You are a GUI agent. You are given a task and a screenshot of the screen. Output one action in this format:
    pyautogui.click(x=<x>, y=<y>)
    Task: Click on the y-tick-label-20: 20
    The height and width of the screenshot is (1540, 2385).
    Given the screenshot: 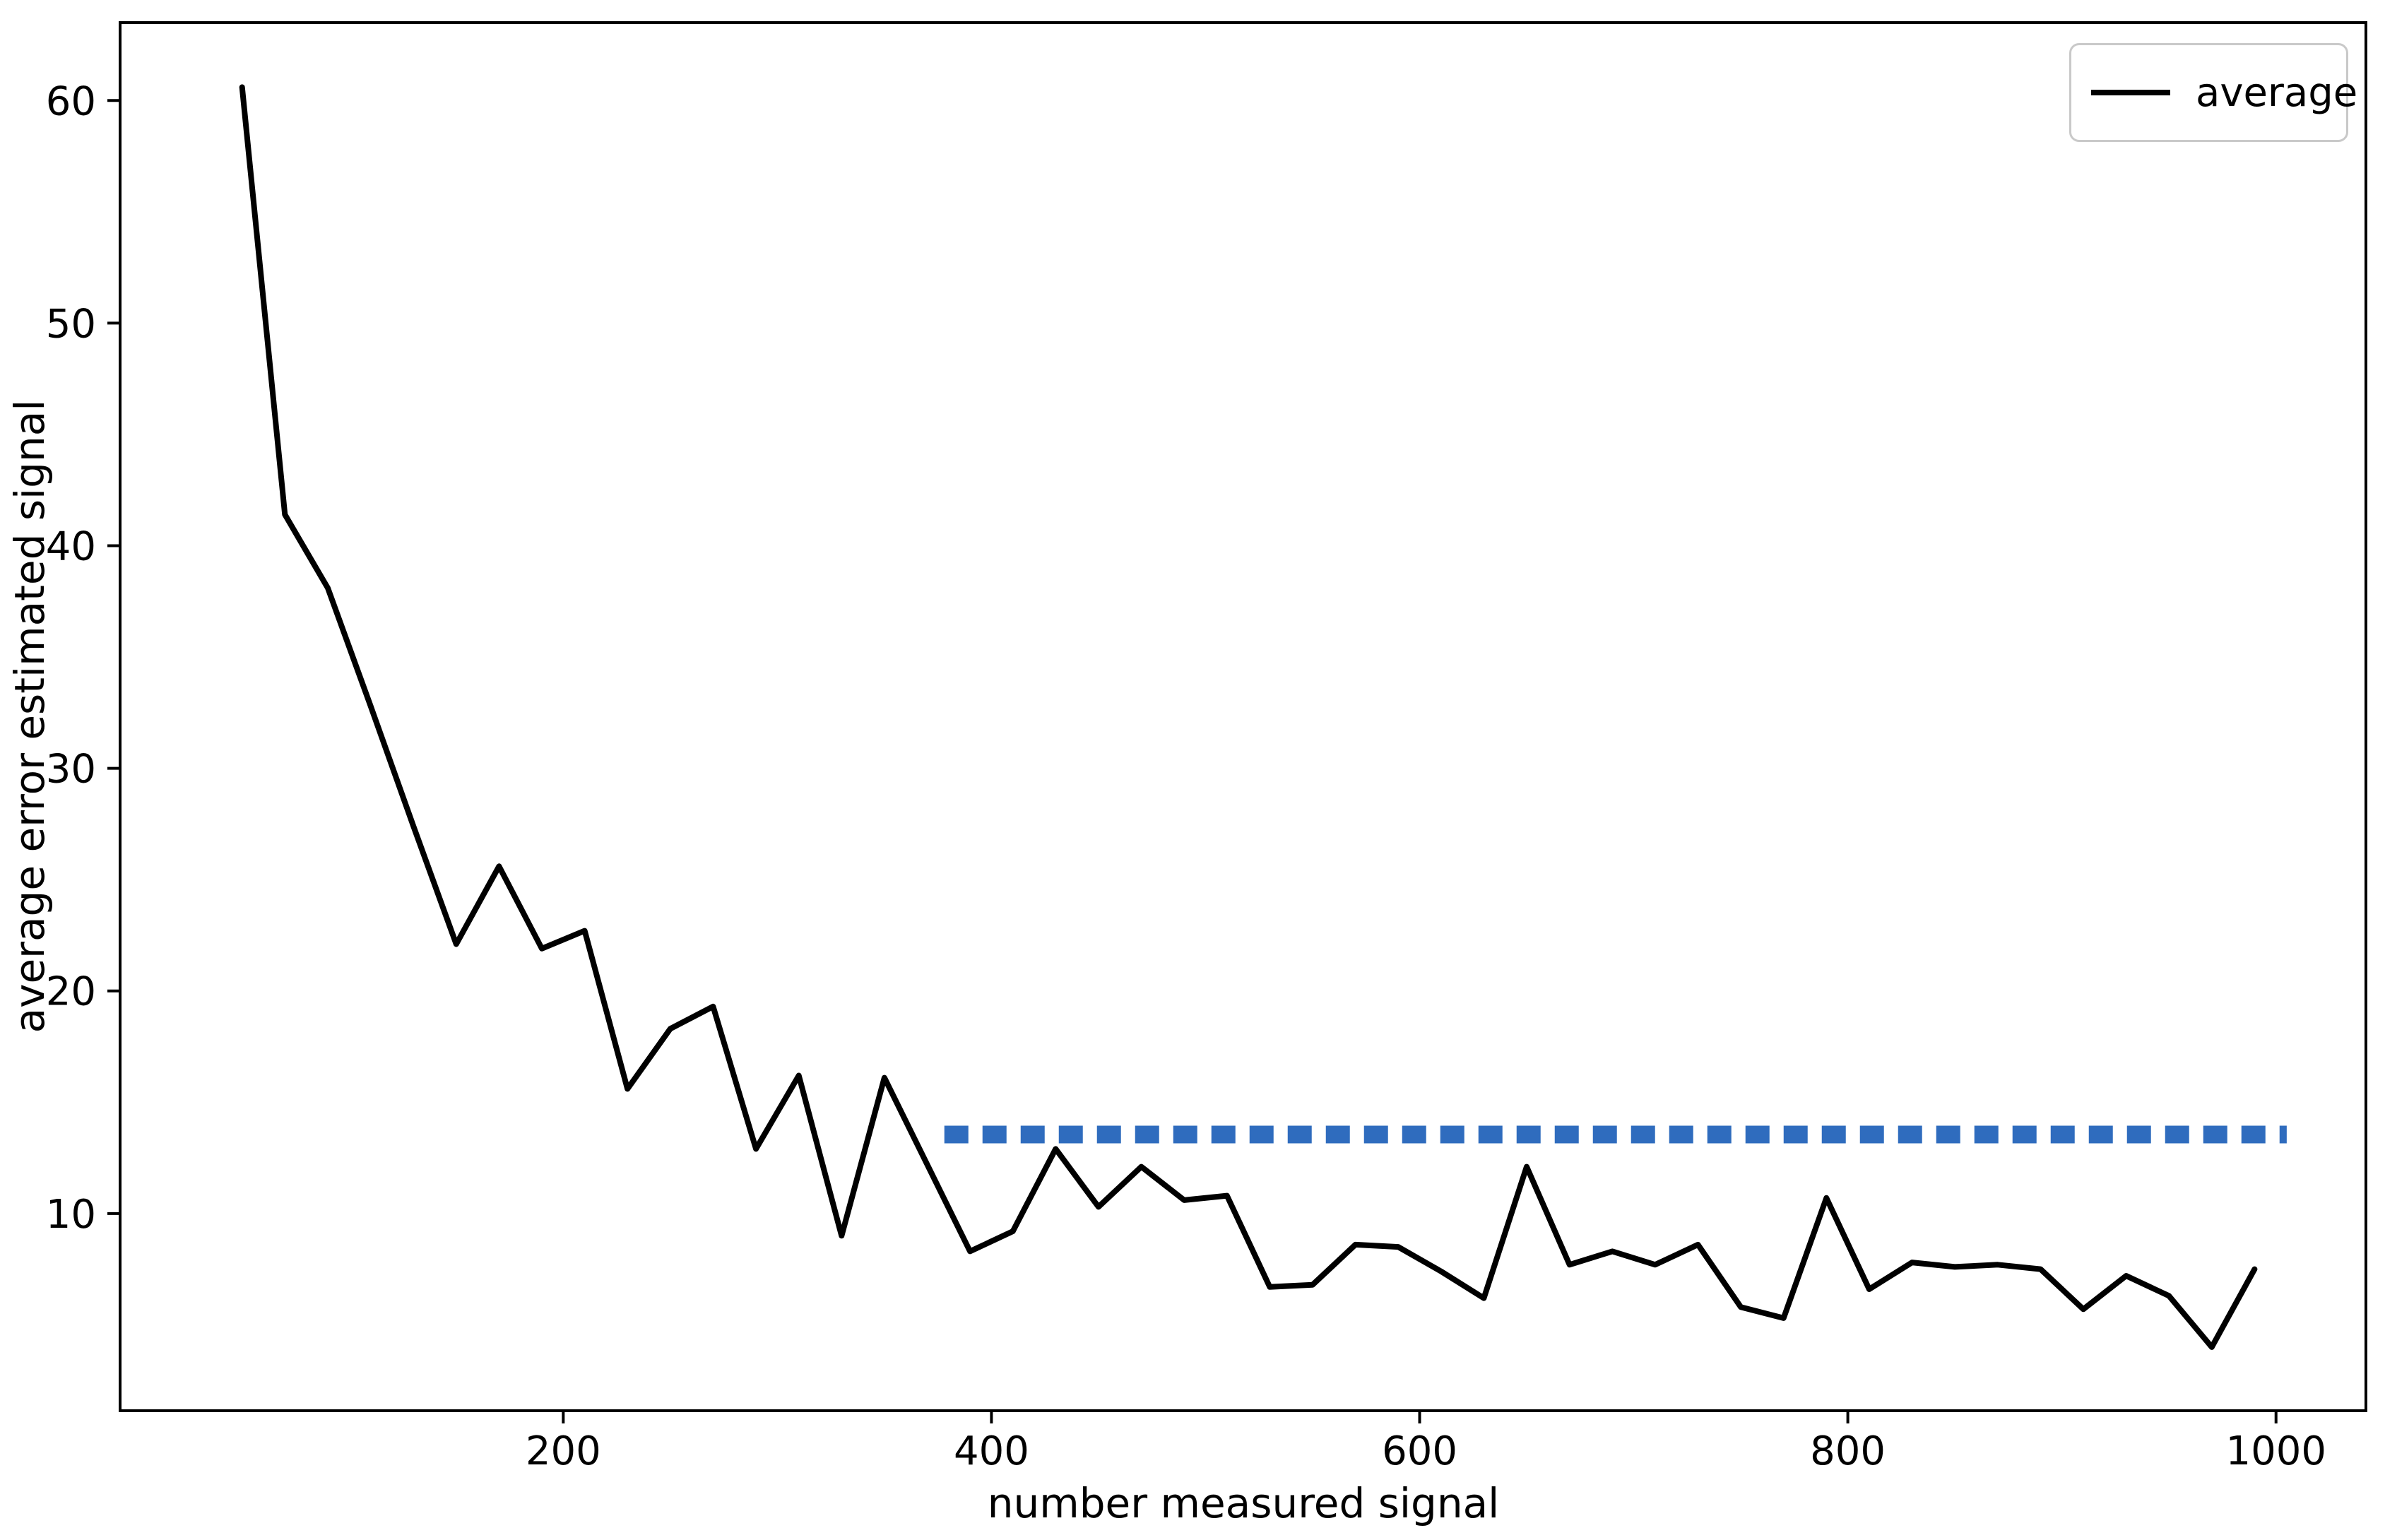 What is the action you would take?
    pyautogui.click(x=71, y=992)
    